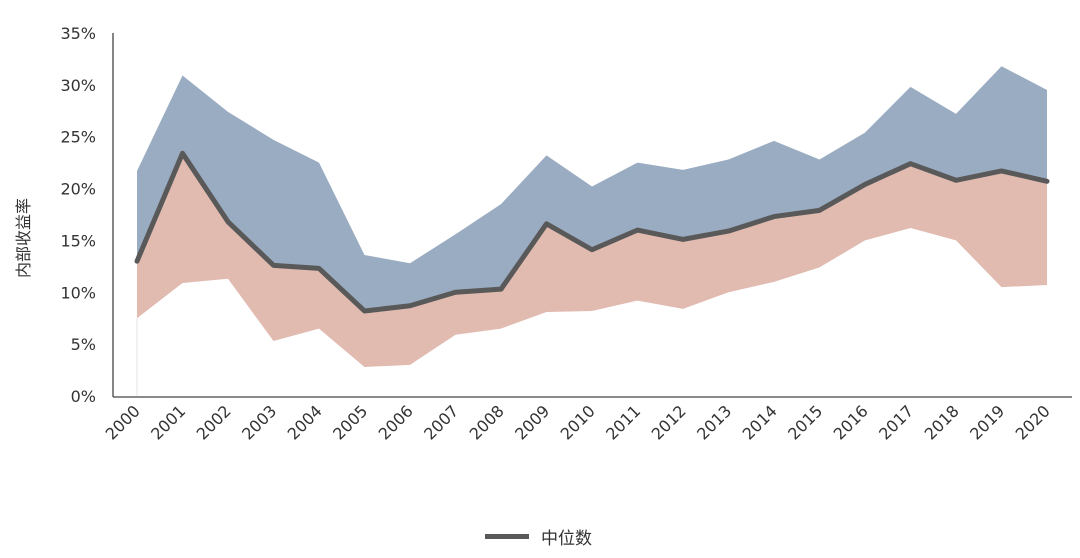  What do you see at coordinates (623, 422) in the screenshot?
I see `x-tick-label: 2011` at bounding box center [623, 422].